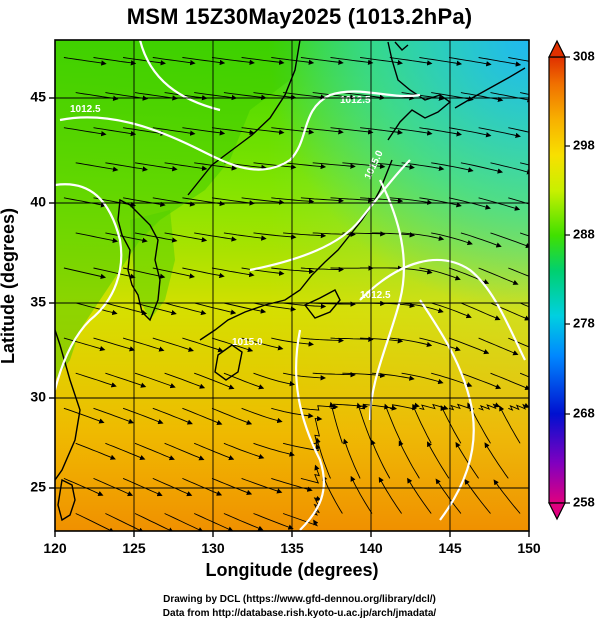  I want to click on colorbar: 308 298 288 278 268 258, so click(571, 280).